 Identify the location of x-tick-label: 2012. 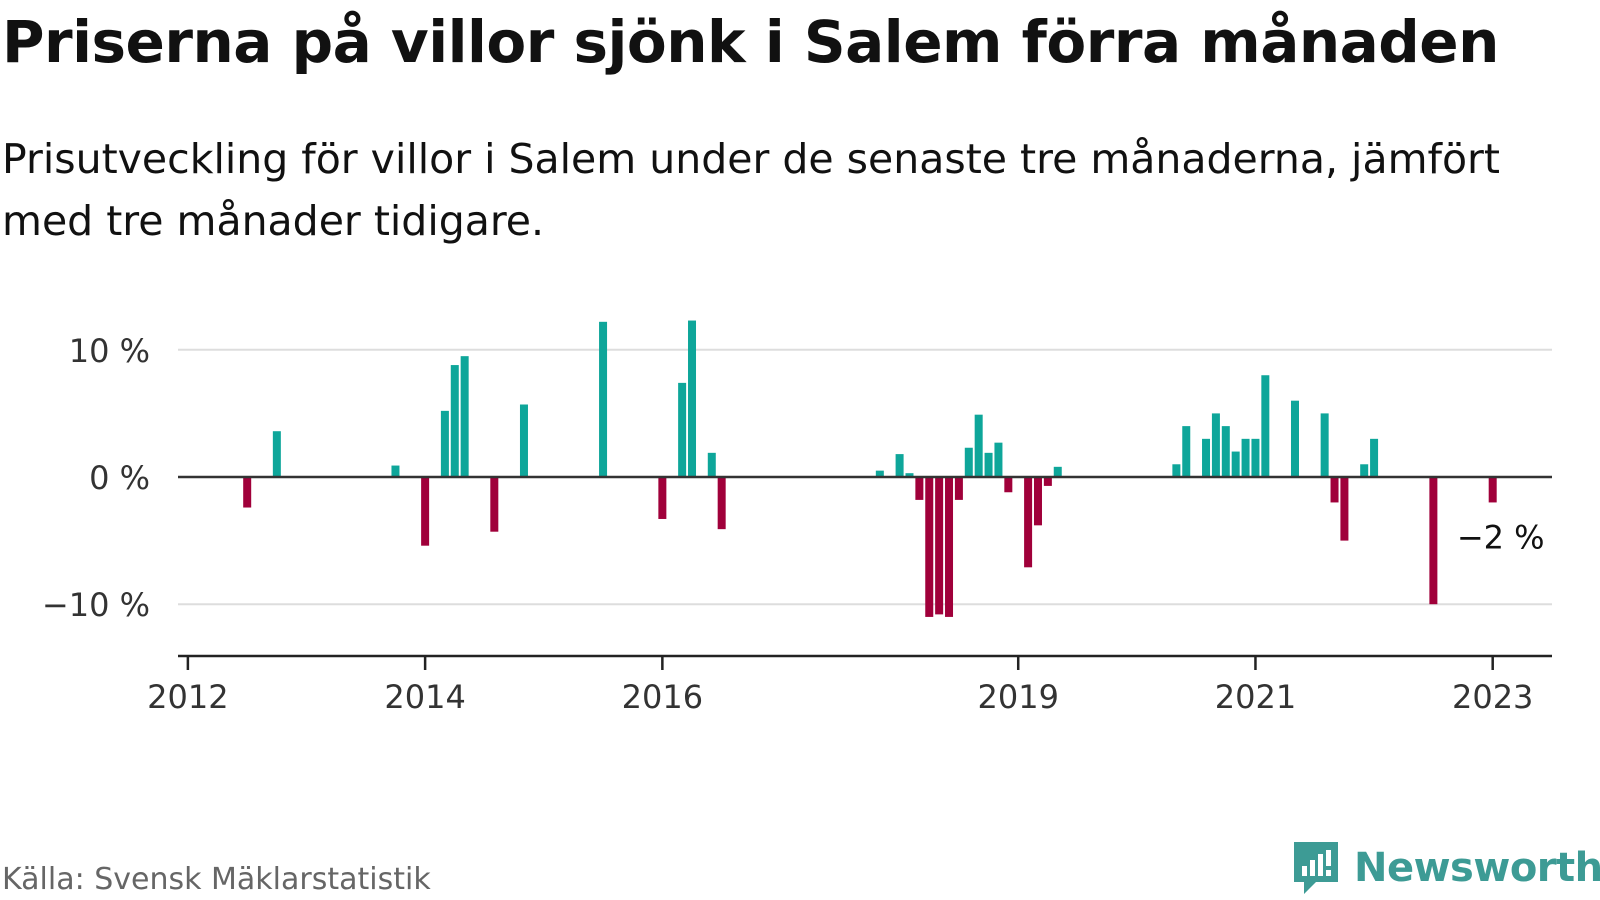
(187, 697).